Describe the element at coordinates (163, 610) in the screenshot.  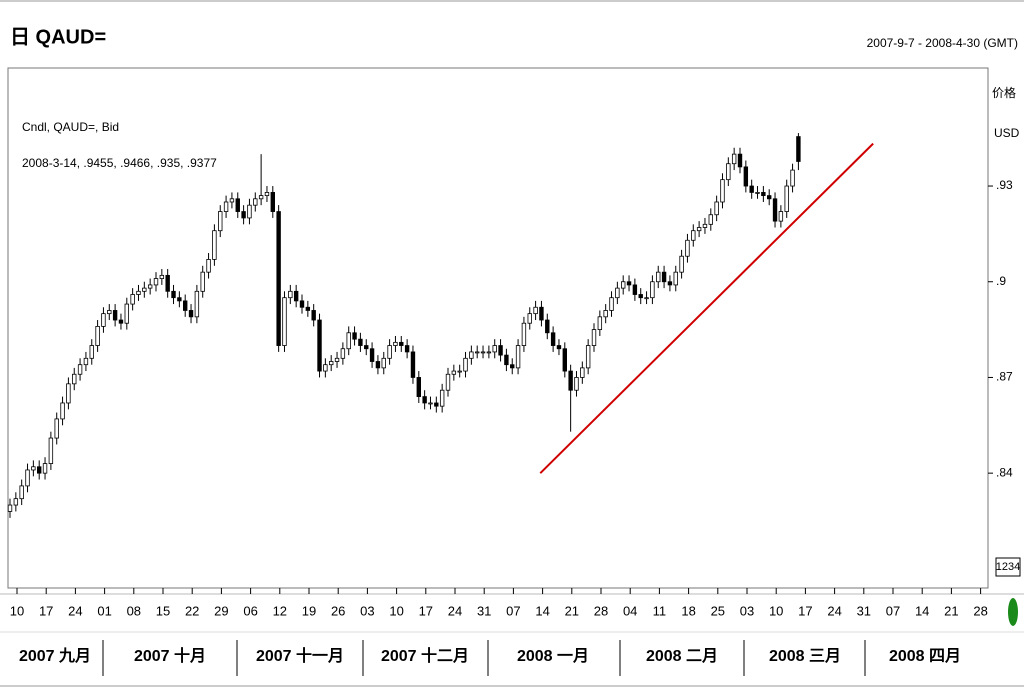
I see `x-tick-label: 15` at that location.